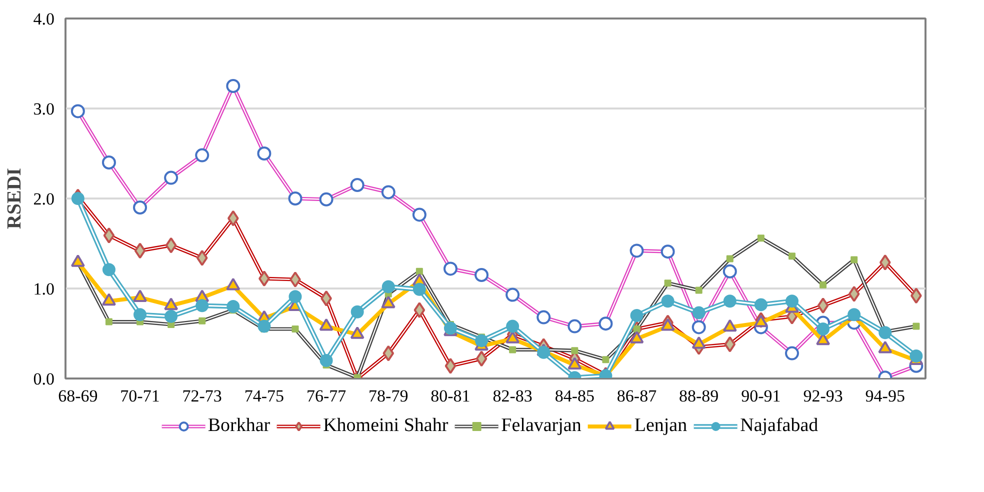  I want to click on x-tick-label: 90-91, so click(761, 396).